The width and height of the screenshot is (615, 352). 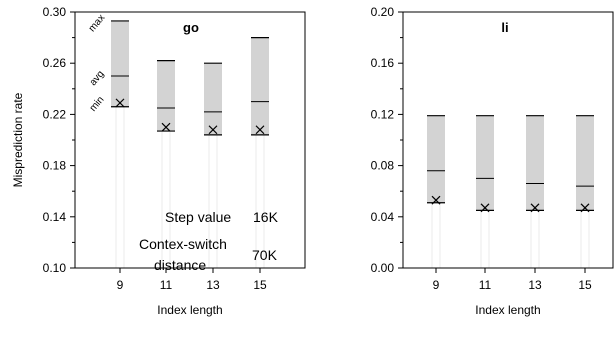 I want to click on y-tick-label: 0.08, so click(x=383, y=166).